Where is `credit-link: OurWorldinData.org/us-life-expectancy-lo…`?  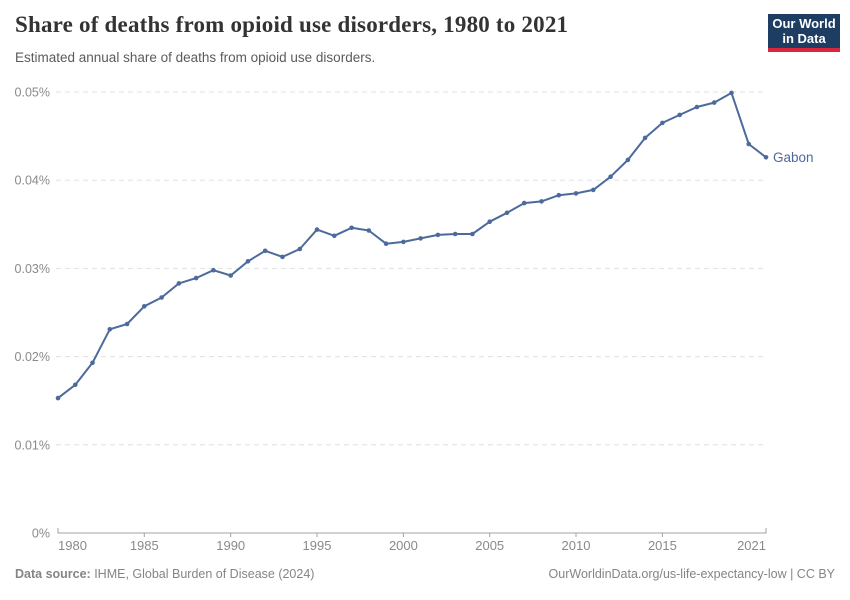
credit-link: OurWorldinData.org/us-life-expectancy-lo… is located at coordinates (691, 574).